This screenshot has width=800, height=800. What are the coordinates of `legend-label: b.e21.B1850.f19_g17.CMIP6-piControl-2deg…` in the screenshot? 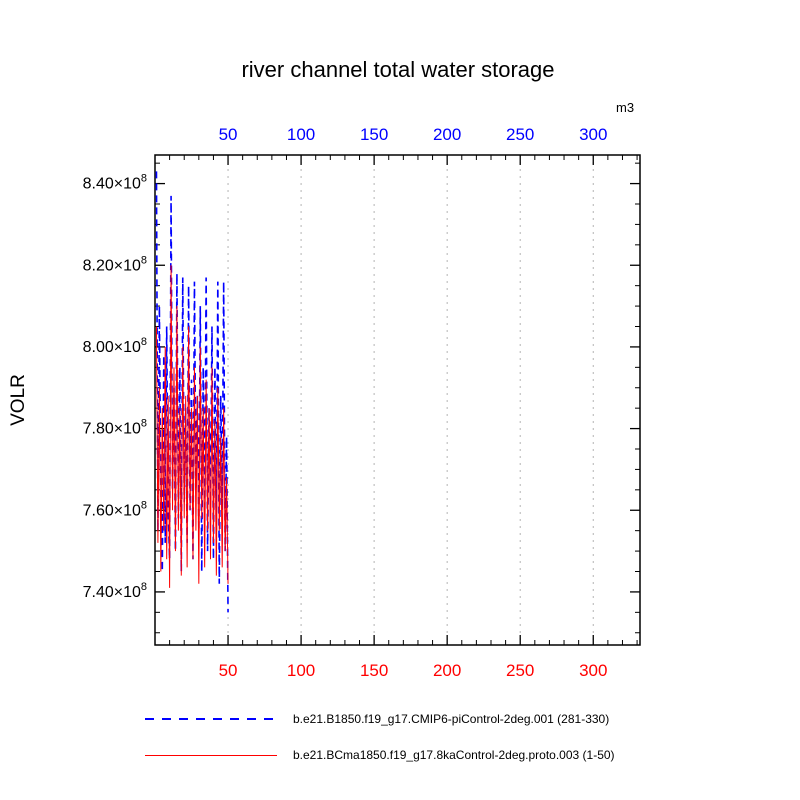 It's located at (451, 719).